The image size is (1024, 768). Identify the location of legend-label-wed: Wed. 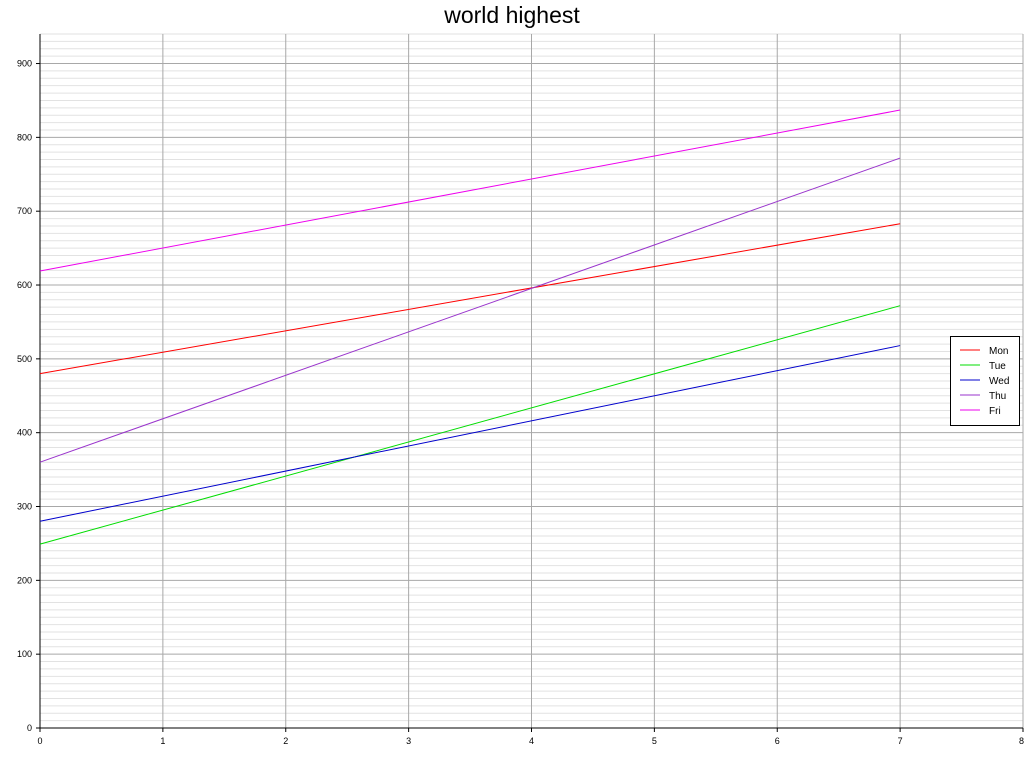
(999, 381).